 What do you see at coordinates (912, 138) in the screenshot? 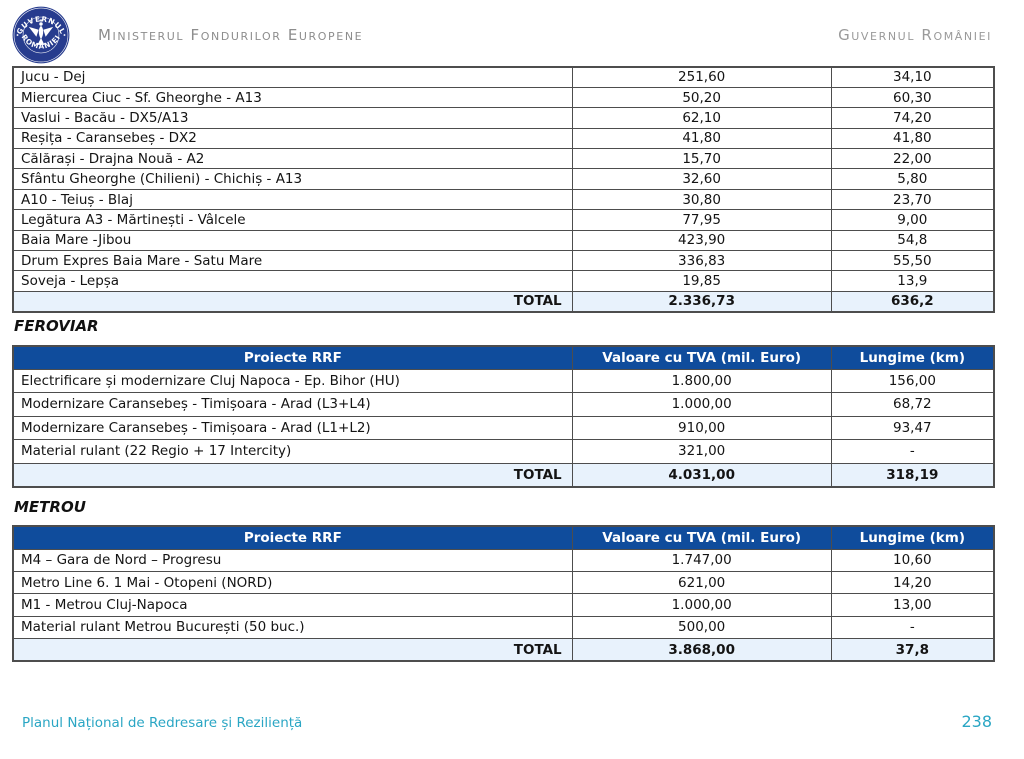
I see `length-cell: 41,80` at bounding box center [912, 138].